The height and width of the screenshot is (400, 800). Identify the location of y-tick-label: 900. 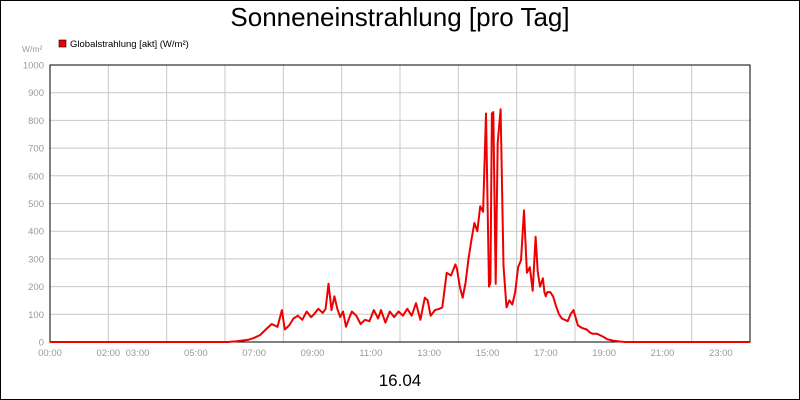
(36, 93).